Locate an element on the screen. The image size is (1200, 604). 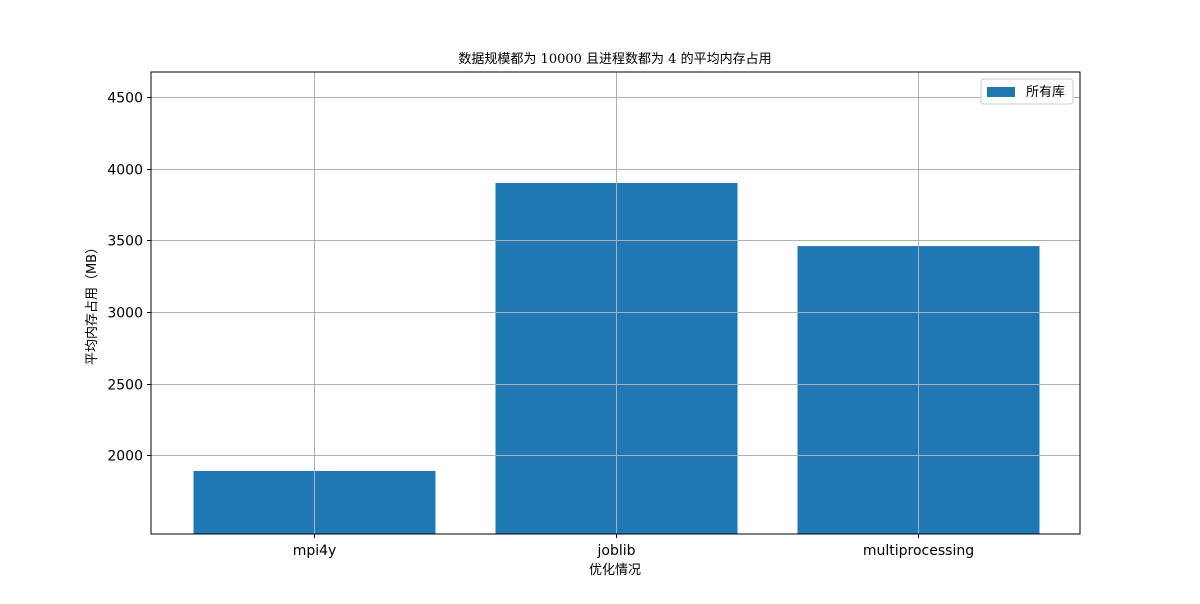
x-tick-label: joblib is located at coordinates (615, 551).